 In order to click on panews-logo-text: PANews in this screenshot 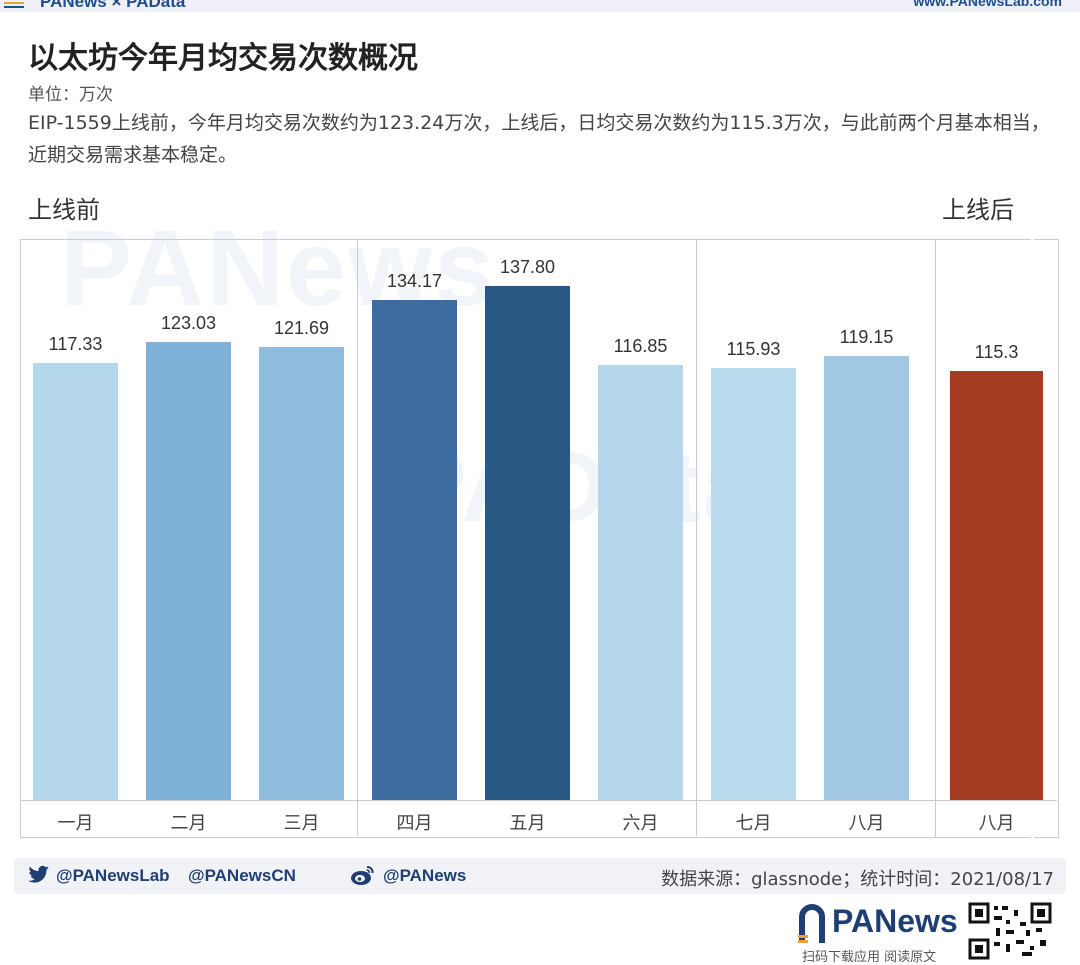, I will do `click(895, 921)`.